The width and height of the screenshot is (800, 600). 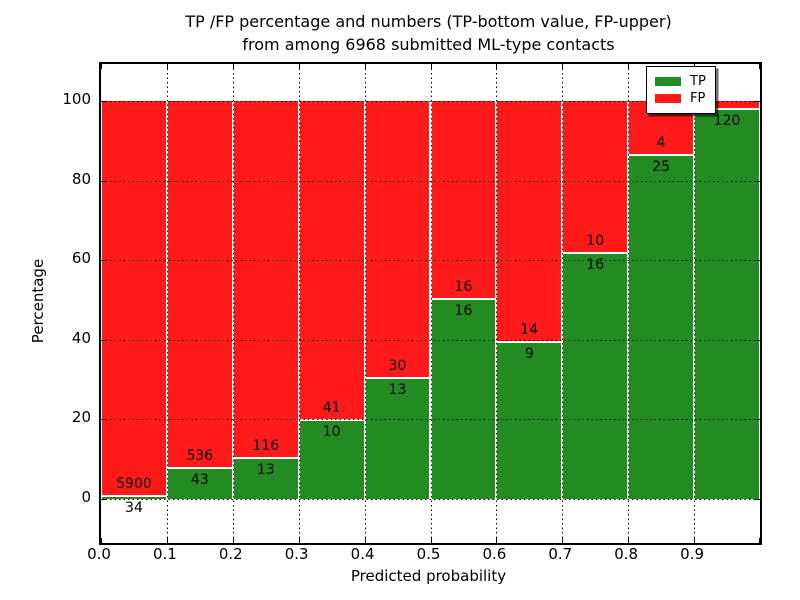 What do you see at coordinates (331, 431) in the screenshot?
I see `tp-count-label: 10` at bounding box center [331, 431].